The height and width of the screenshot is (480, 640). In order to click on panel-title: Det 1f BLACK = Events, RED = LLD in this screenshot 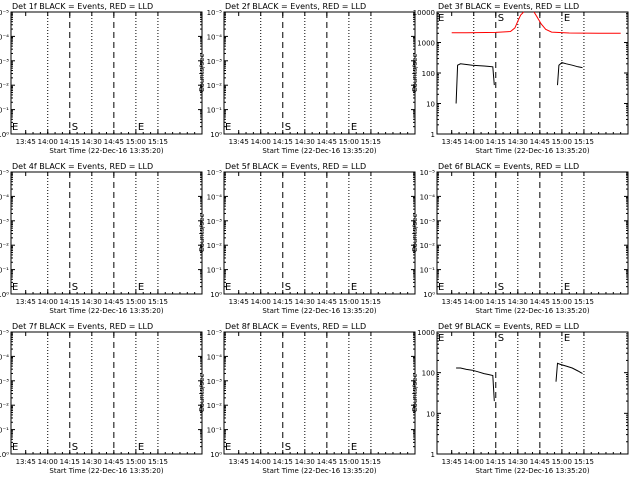, I will do `click(82, 6)`.